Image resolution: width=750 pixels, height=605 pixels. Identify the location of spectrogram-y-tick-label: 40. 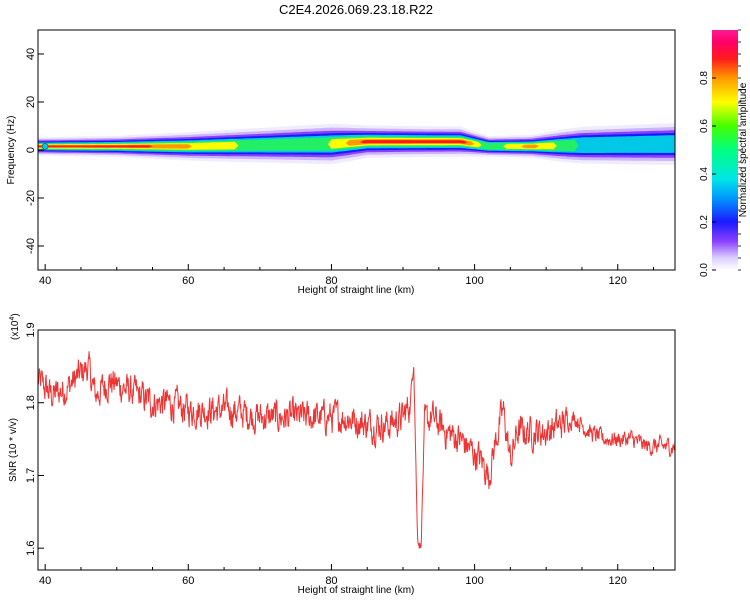
(31, 54).